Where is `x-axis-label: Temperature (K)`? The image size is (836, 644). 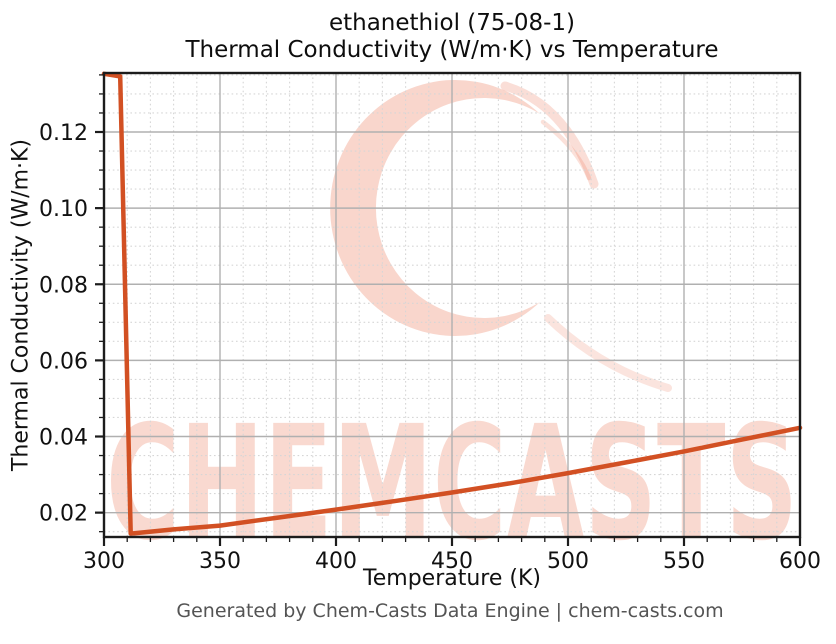
x-axis-label: Temperature (K) is located at coordinates (452, 578).